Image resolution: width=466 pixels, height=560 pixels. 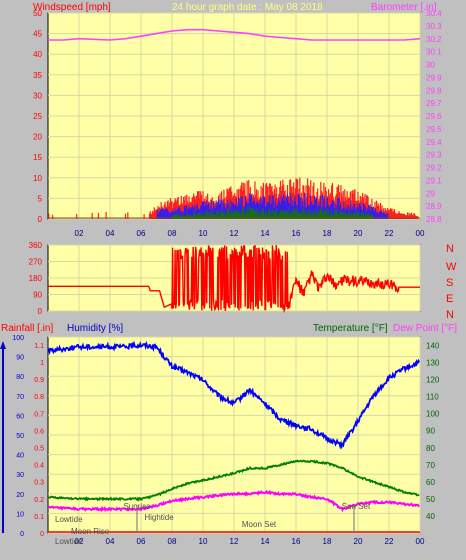 What do you see at coordinates (296, 541) in the screenshot?
I see `bottom-x-tick-label: 16` at bounding box center [296, 541].